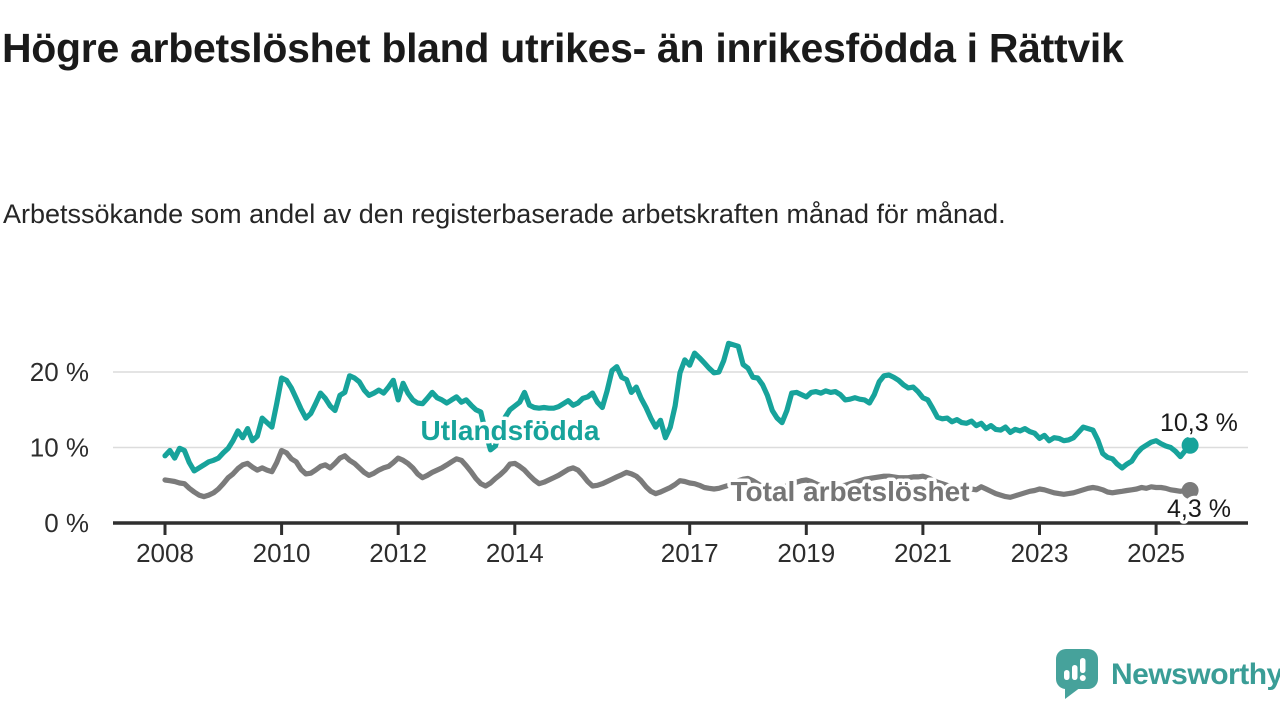 This screenshot has height=720, width=1280. I want to click on x-axis-tick-label: 2025, so click(1156, 553).